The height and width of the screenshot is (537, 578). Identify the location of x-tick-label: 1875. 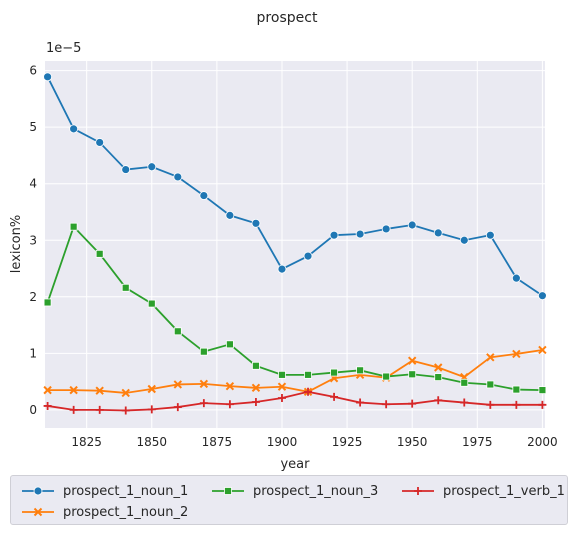
(217, 442).